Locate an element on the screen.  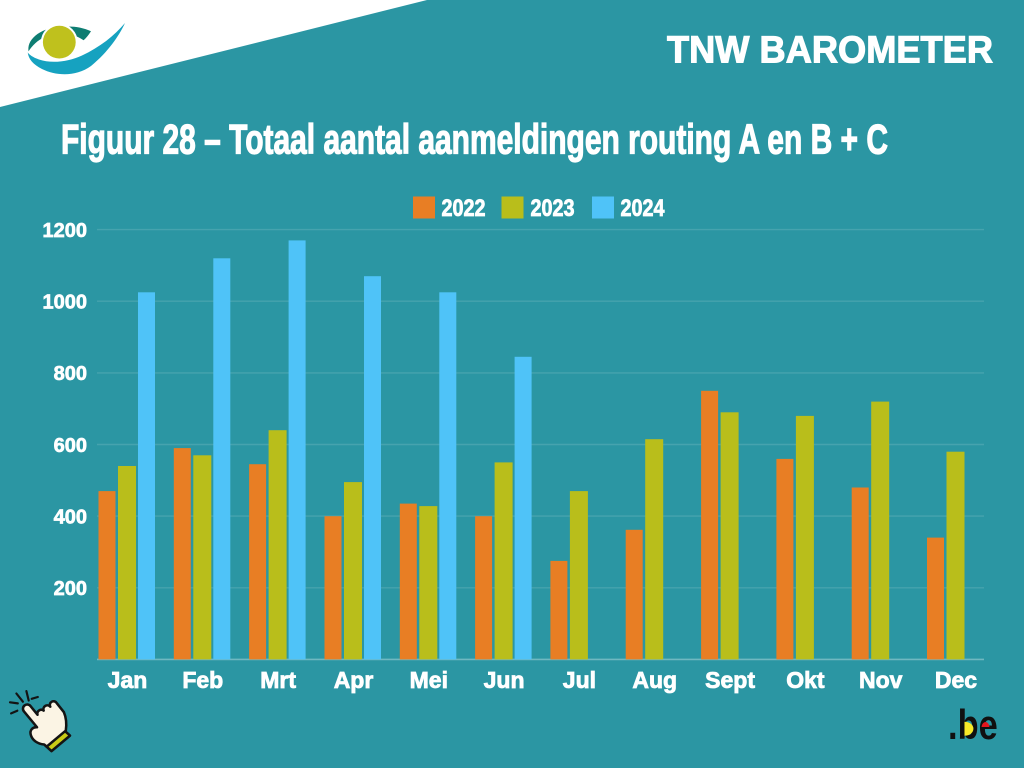
svg-text: Feb is located at coordinates (202, 680).